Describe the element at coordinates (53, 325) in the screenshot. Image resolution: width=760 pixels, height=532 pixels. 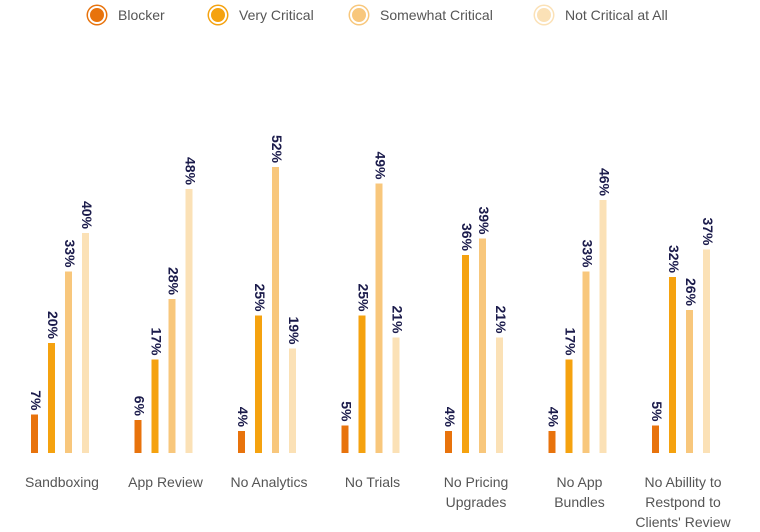
I see `data-label: 20%` at that location.